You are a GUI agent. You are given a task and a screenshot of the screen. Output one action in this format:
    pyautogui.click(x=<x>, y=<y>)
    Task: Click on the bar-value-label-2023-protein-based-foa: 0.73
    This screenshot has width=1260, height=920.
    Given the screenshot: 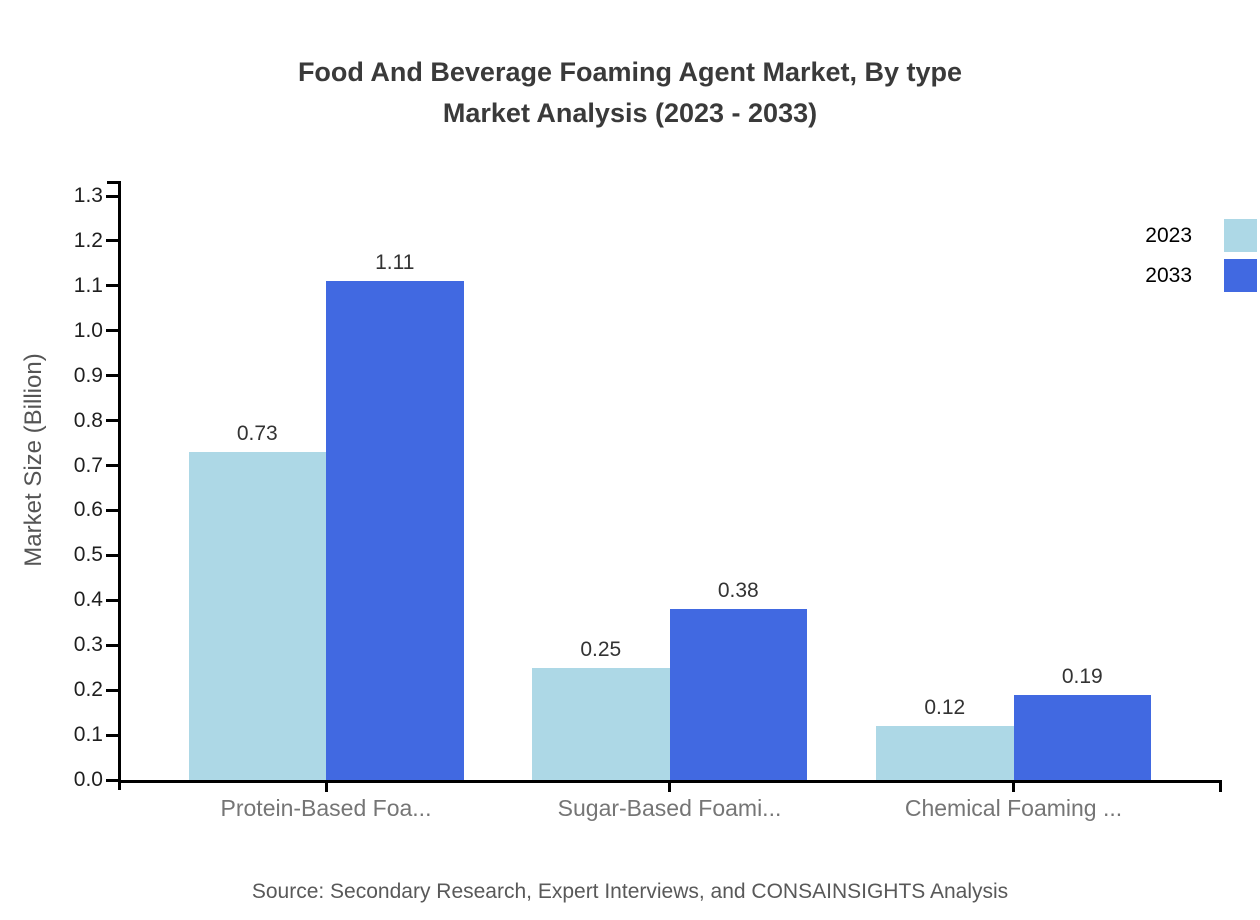 What is the action you would take?
    pyautogui.click(x=257, y=434)
    